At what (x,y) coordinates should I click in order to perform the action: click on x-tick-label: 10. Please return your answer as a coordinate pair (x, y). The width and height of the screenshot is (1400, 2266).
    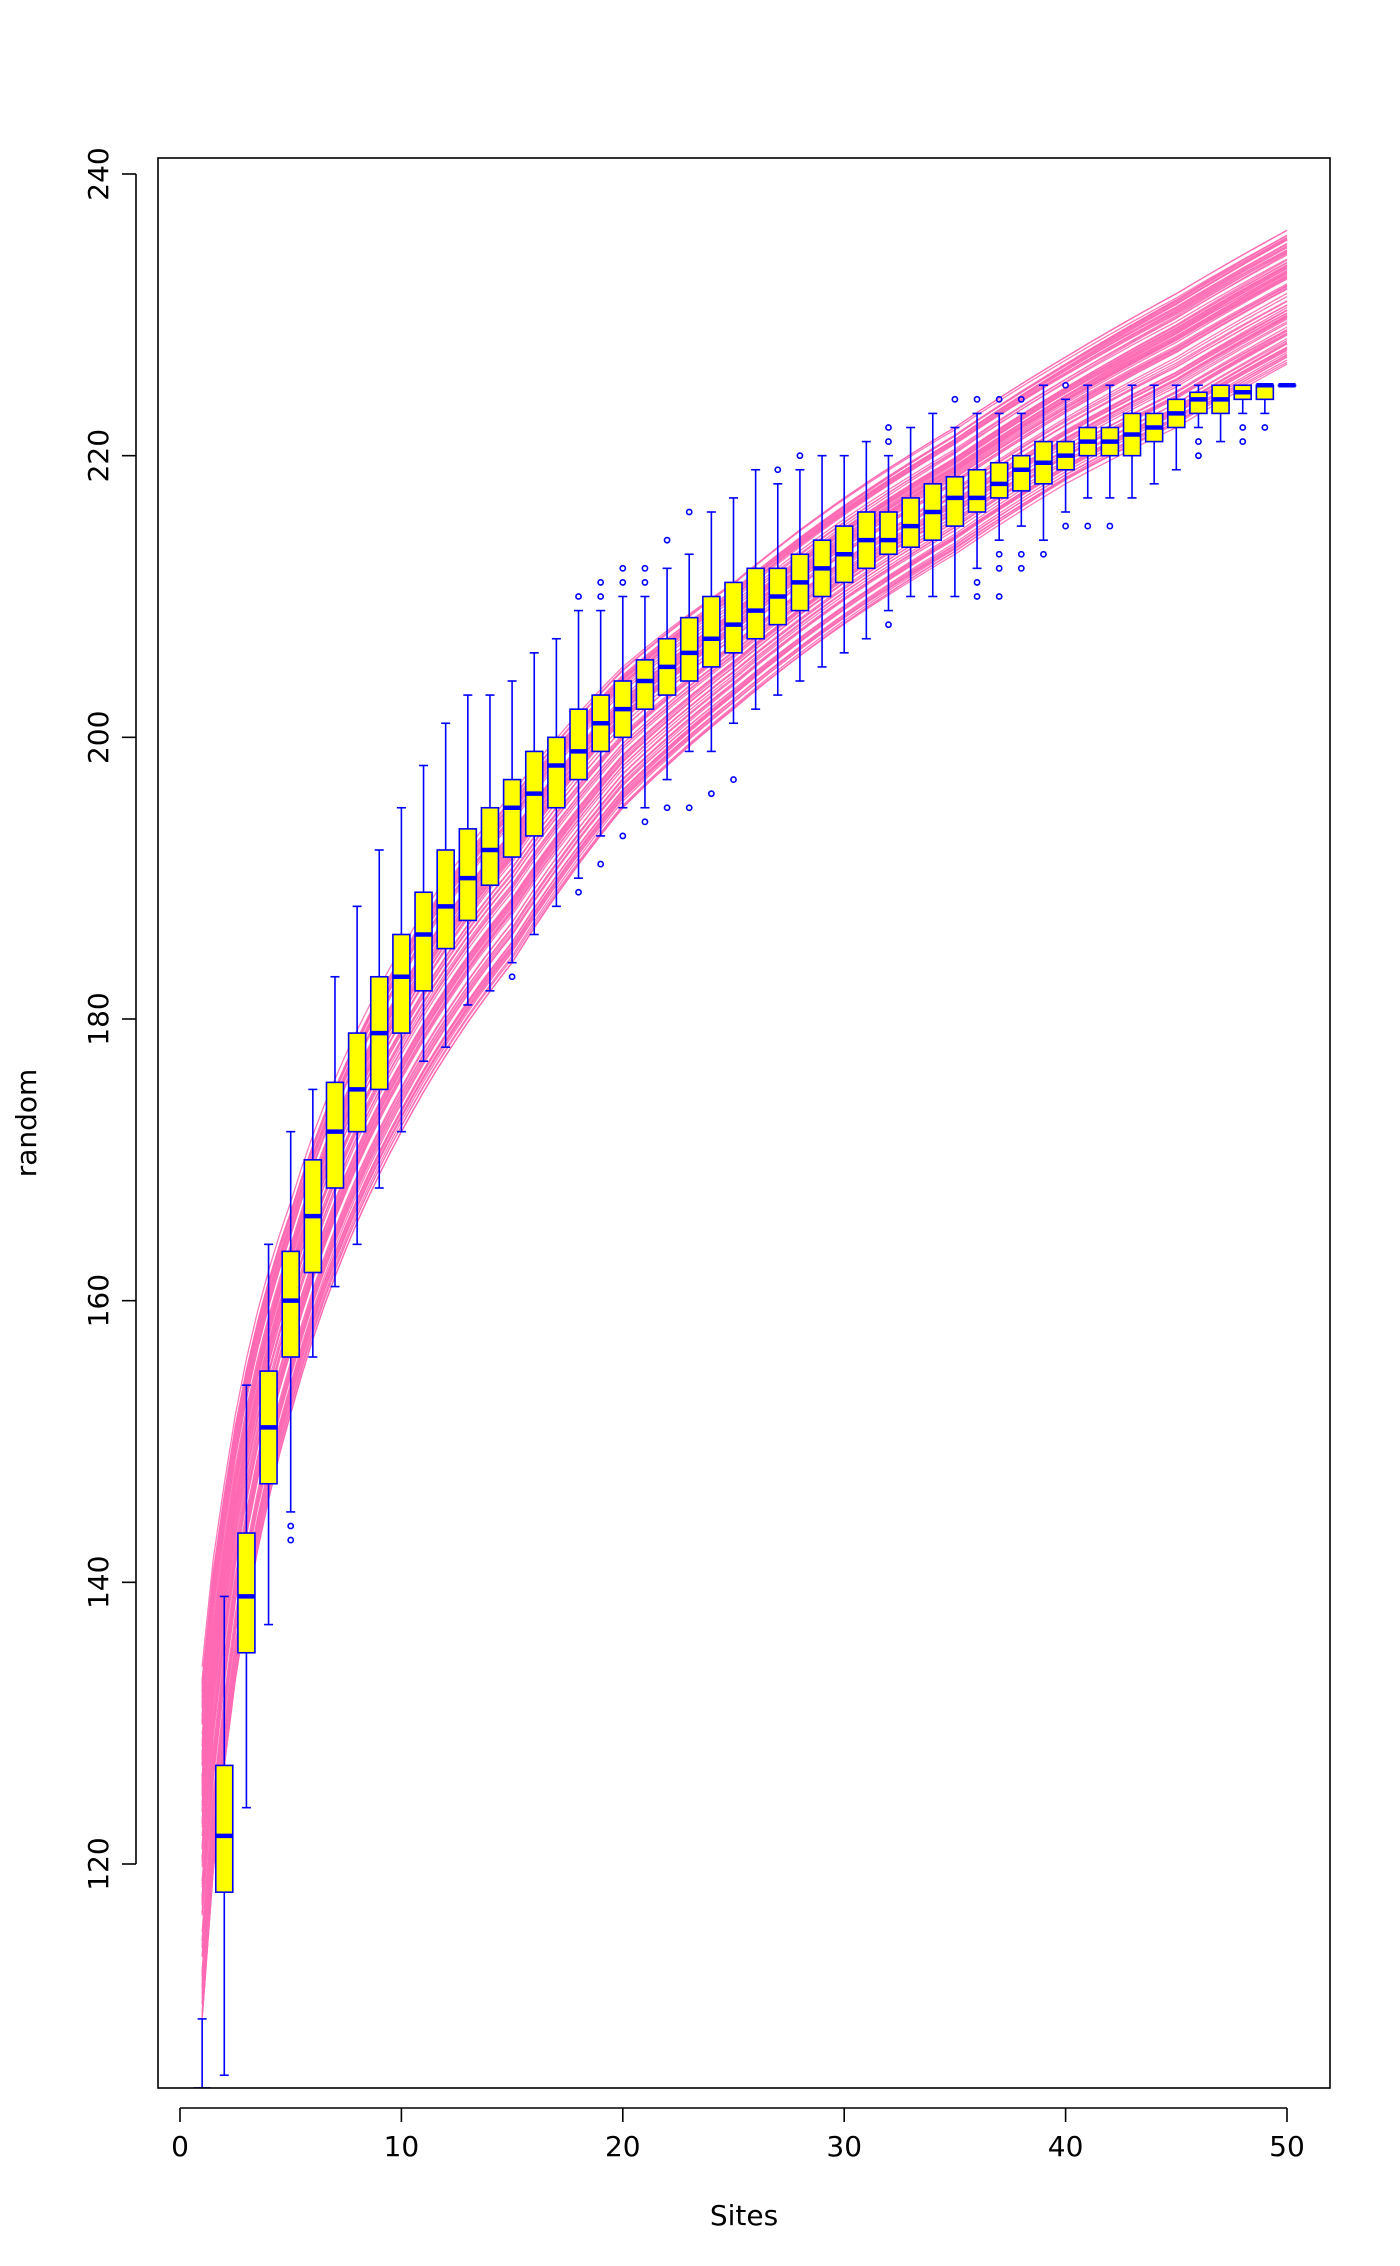
    Looking at the image, I should click on (402, 2146).